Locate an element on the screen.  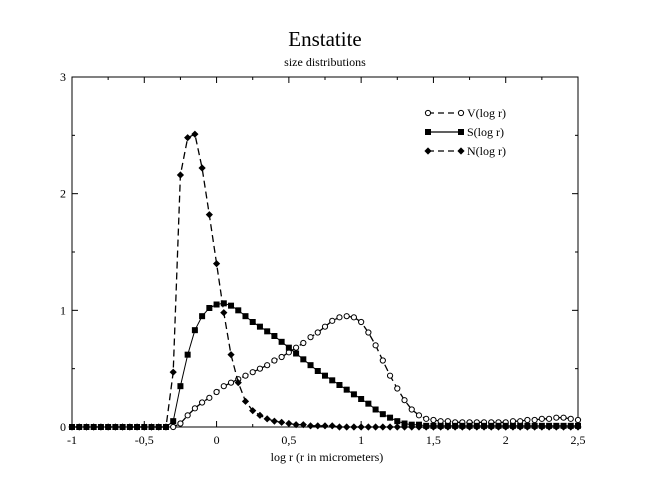
x-axis-label: log r (r in micrometers) is located at coordinates (327, 457).